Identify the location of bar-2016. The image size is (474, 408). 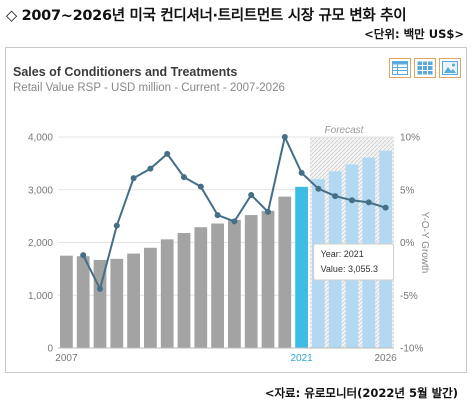
(217, 285).